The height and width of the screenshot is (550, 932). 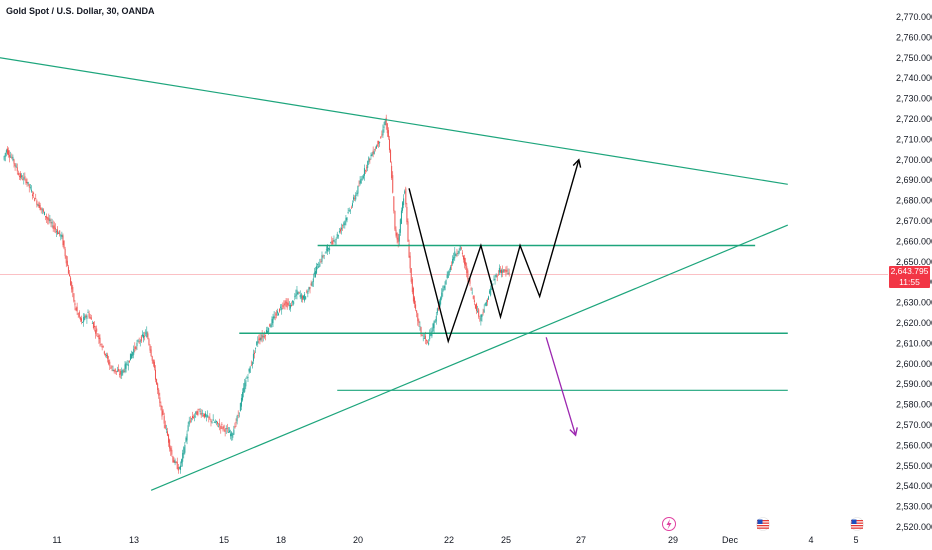 I want to click on bullish-projection-path, so click(x=494, y=251).